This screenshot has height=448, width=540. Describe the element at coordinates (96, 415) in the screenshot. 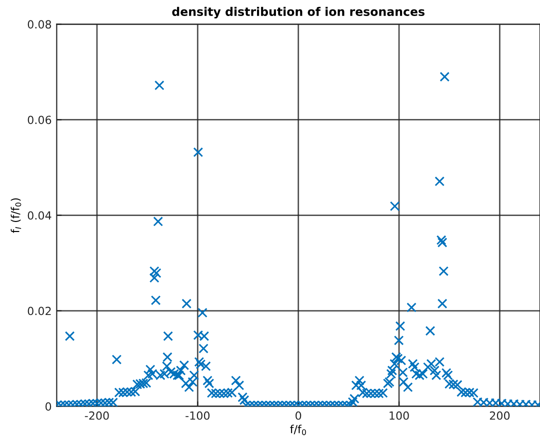

I see `x-tick-label: -200` at that location.